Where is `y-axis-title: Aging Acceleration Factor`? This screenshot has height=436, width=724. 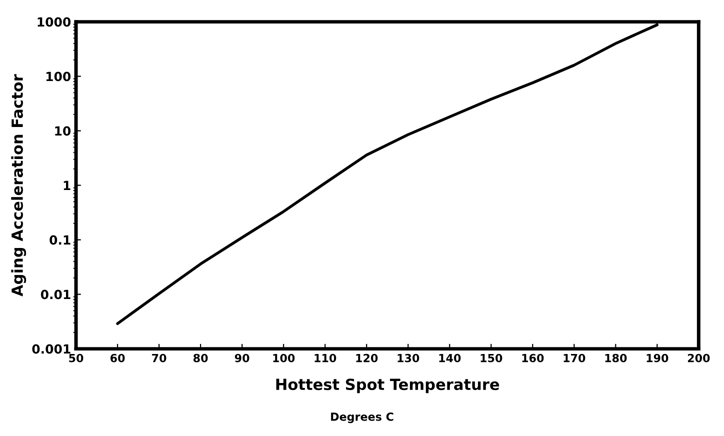 y-axis-title: Aging Acceleration Factor is located at coordinates (18, 185).